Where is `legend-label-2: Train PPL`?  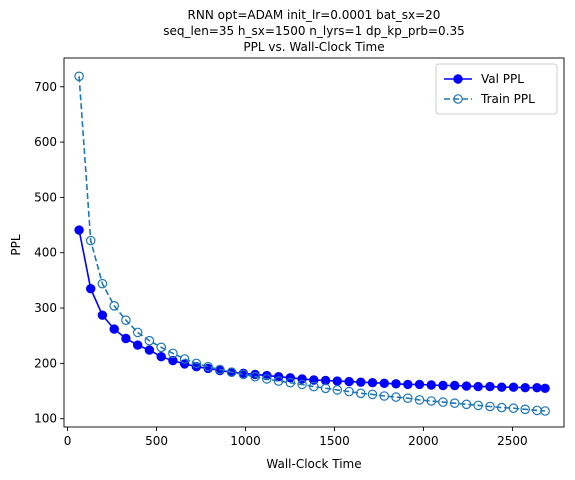 legend-label-2: Train PPL is located at coordinates (507, 99).